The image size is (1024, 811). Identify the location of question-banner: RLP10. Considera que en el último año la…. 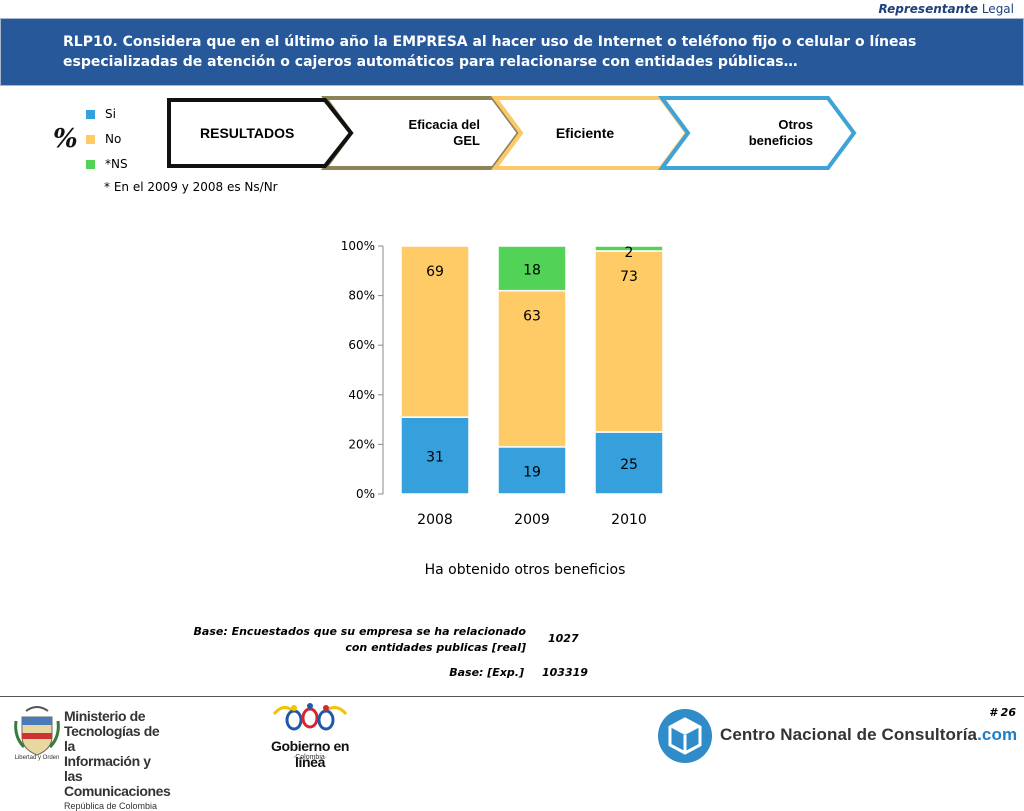
(512, 52).